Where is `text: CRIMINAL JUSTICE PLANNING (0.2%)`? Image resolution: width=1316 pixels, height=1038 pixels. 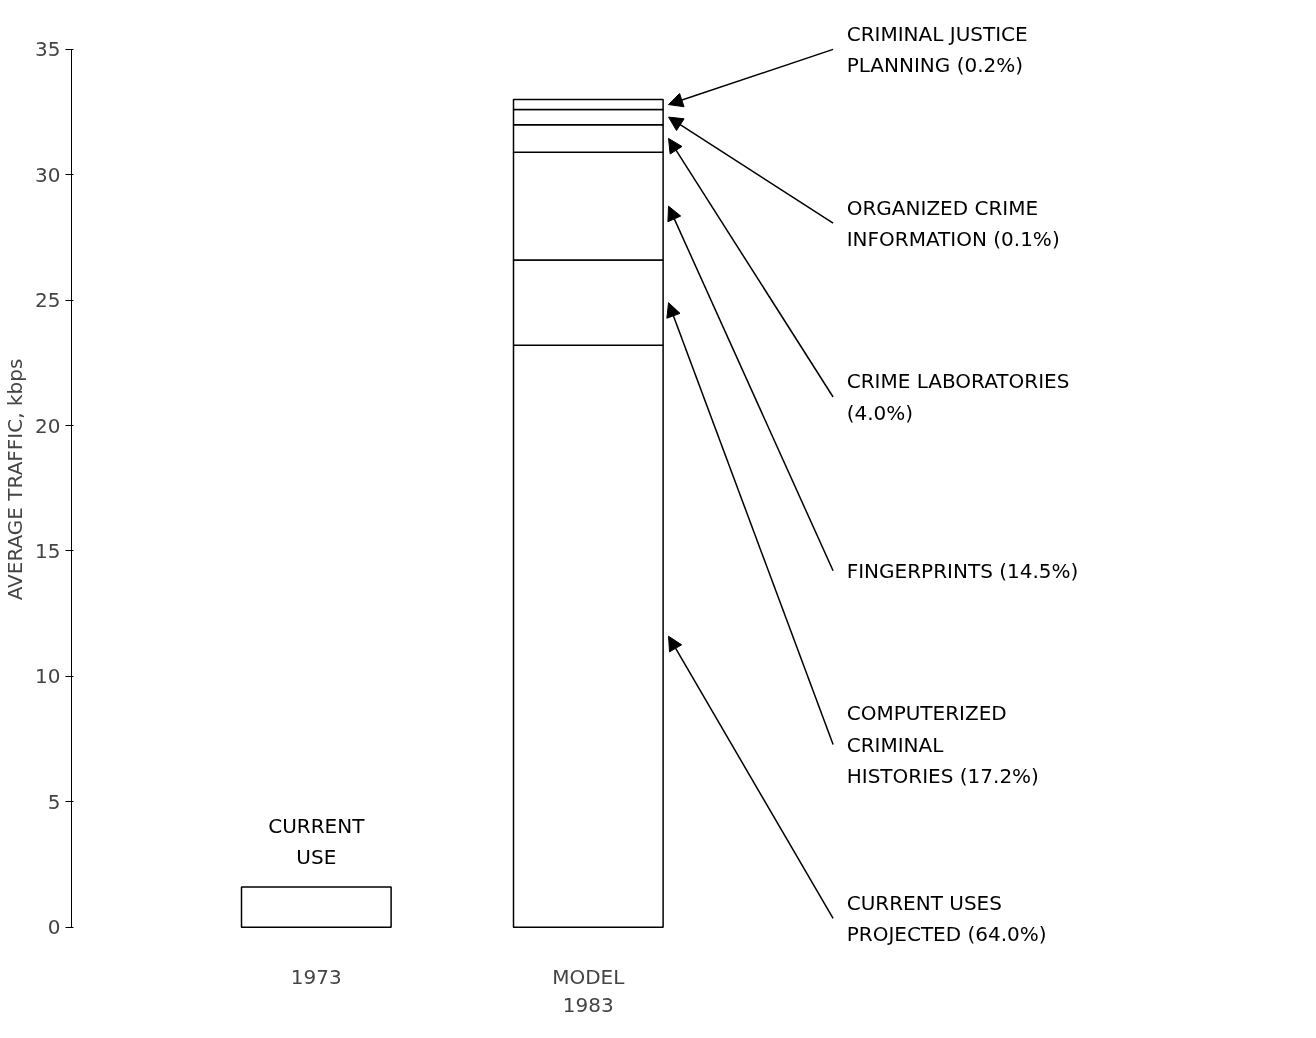 text: CRIMINAL JUSTICE PLANNING (0.2%) is located at coordinates (937, 49).